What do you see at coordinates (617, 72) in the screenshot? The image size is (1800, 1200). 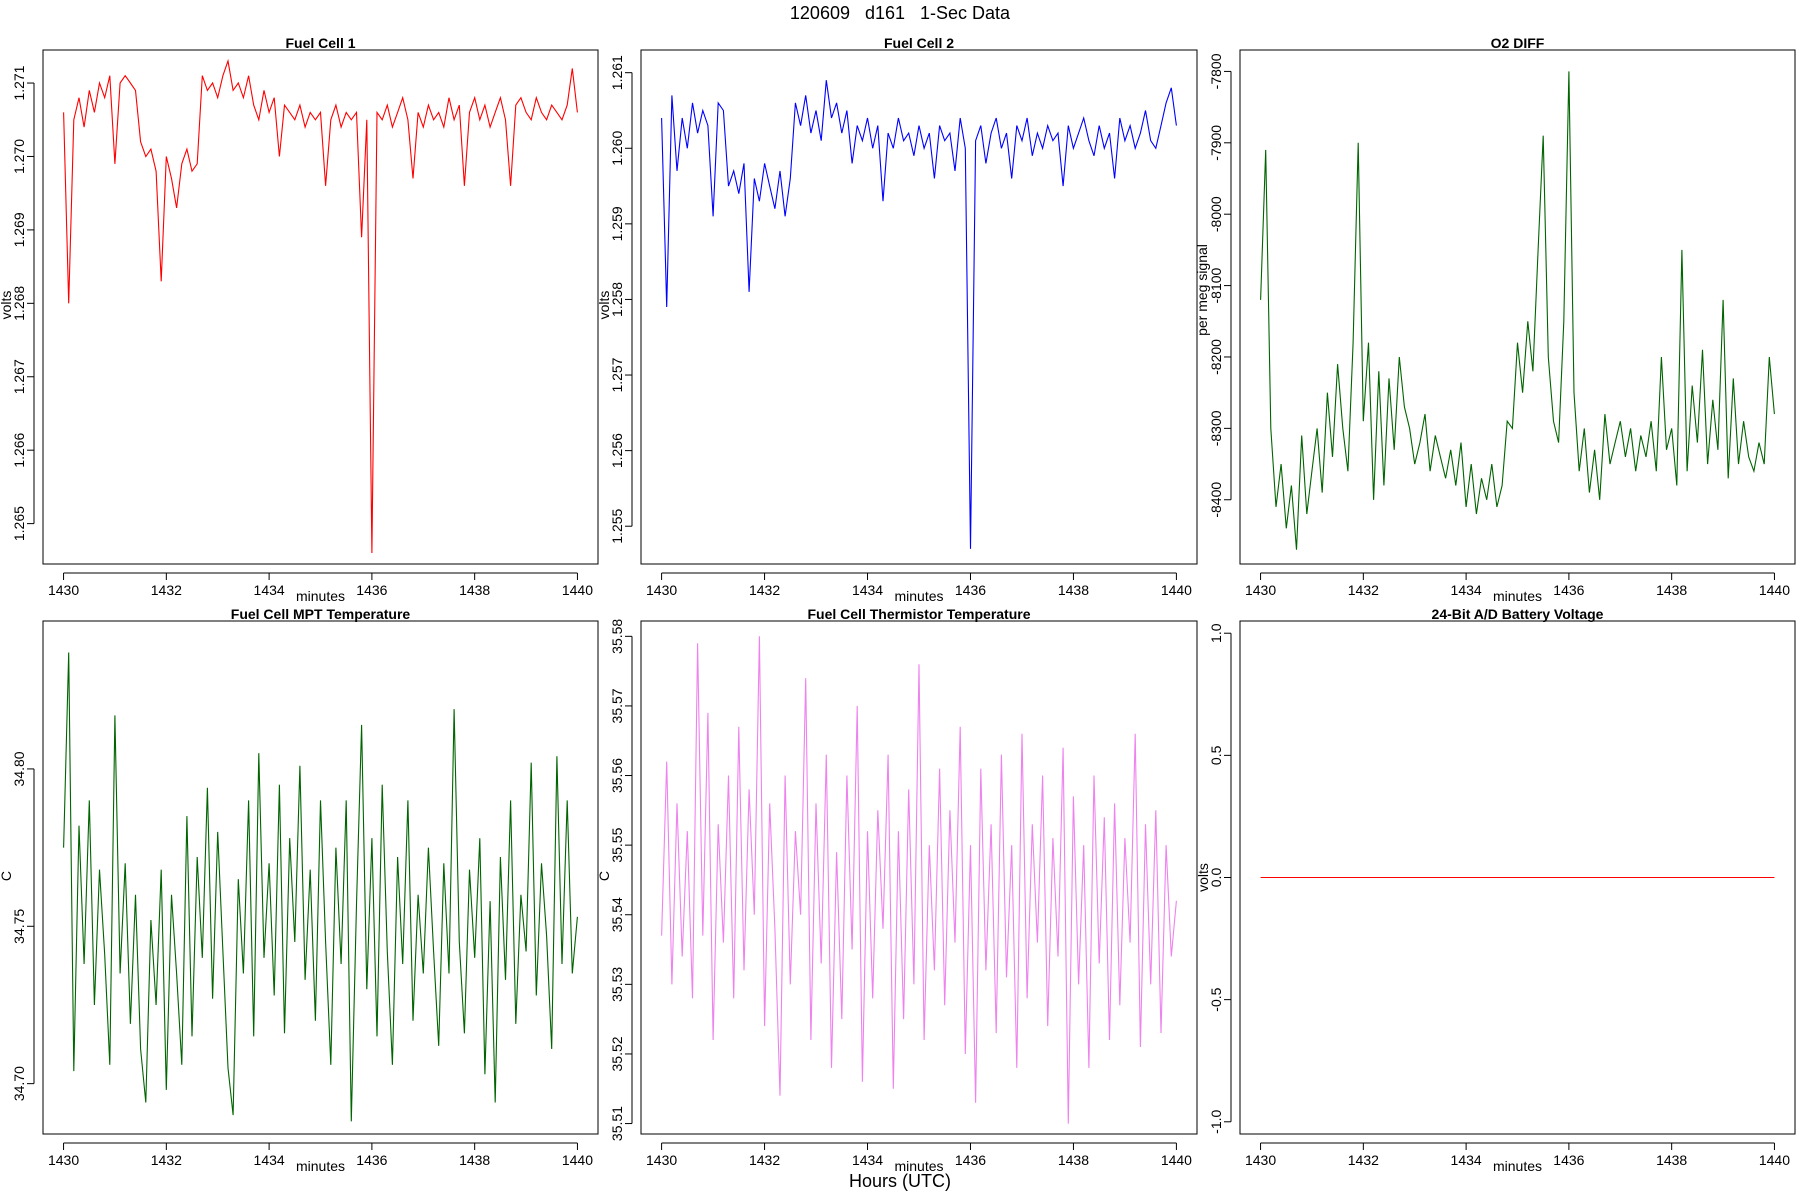 I see `y-tick-label: 1.261` at bounding box center [617, 72].